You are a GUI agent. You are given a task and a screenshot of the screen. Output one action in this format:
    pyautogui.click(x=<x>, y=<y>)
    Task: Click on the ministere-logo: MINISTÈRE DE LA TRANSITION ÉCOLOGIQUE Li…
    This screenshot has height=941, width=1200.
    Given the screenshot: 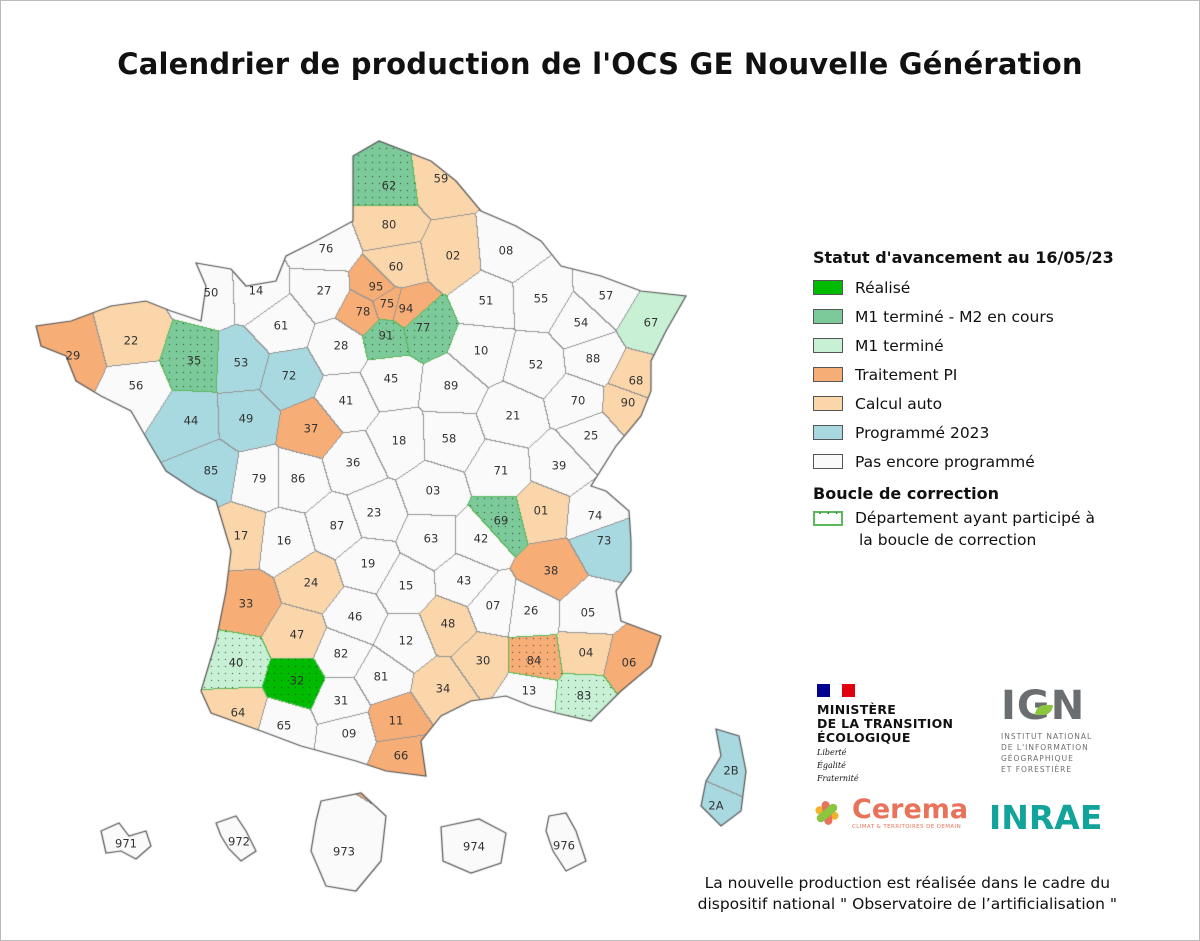 What is the action you would take?
    pyautogui.click(x=885, y=734)
    